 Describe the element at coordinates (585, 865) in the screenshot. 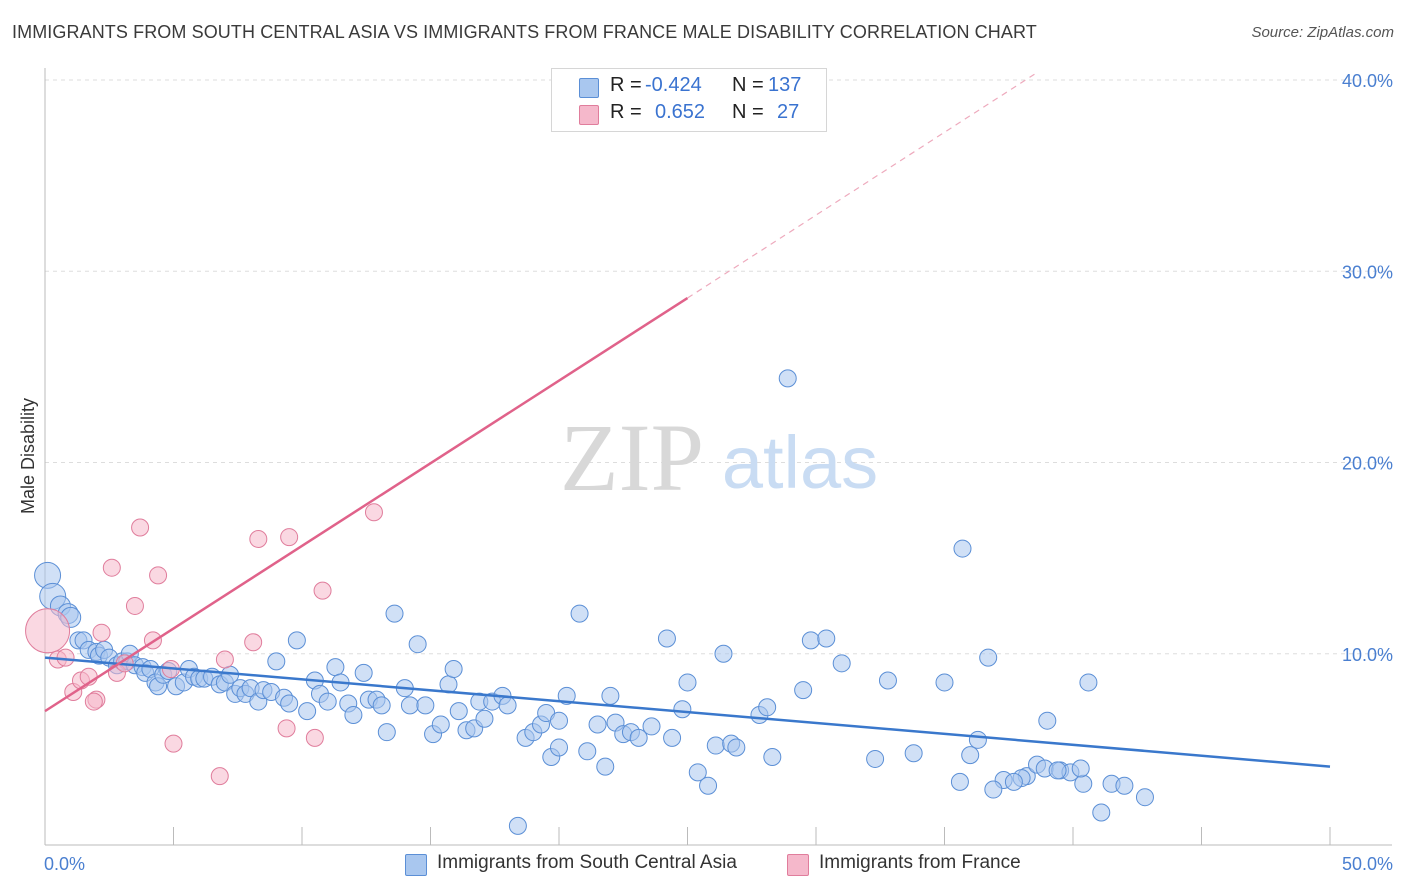

I see `bottom-legend-blue: Immigrants from South Central Asia` at that location.